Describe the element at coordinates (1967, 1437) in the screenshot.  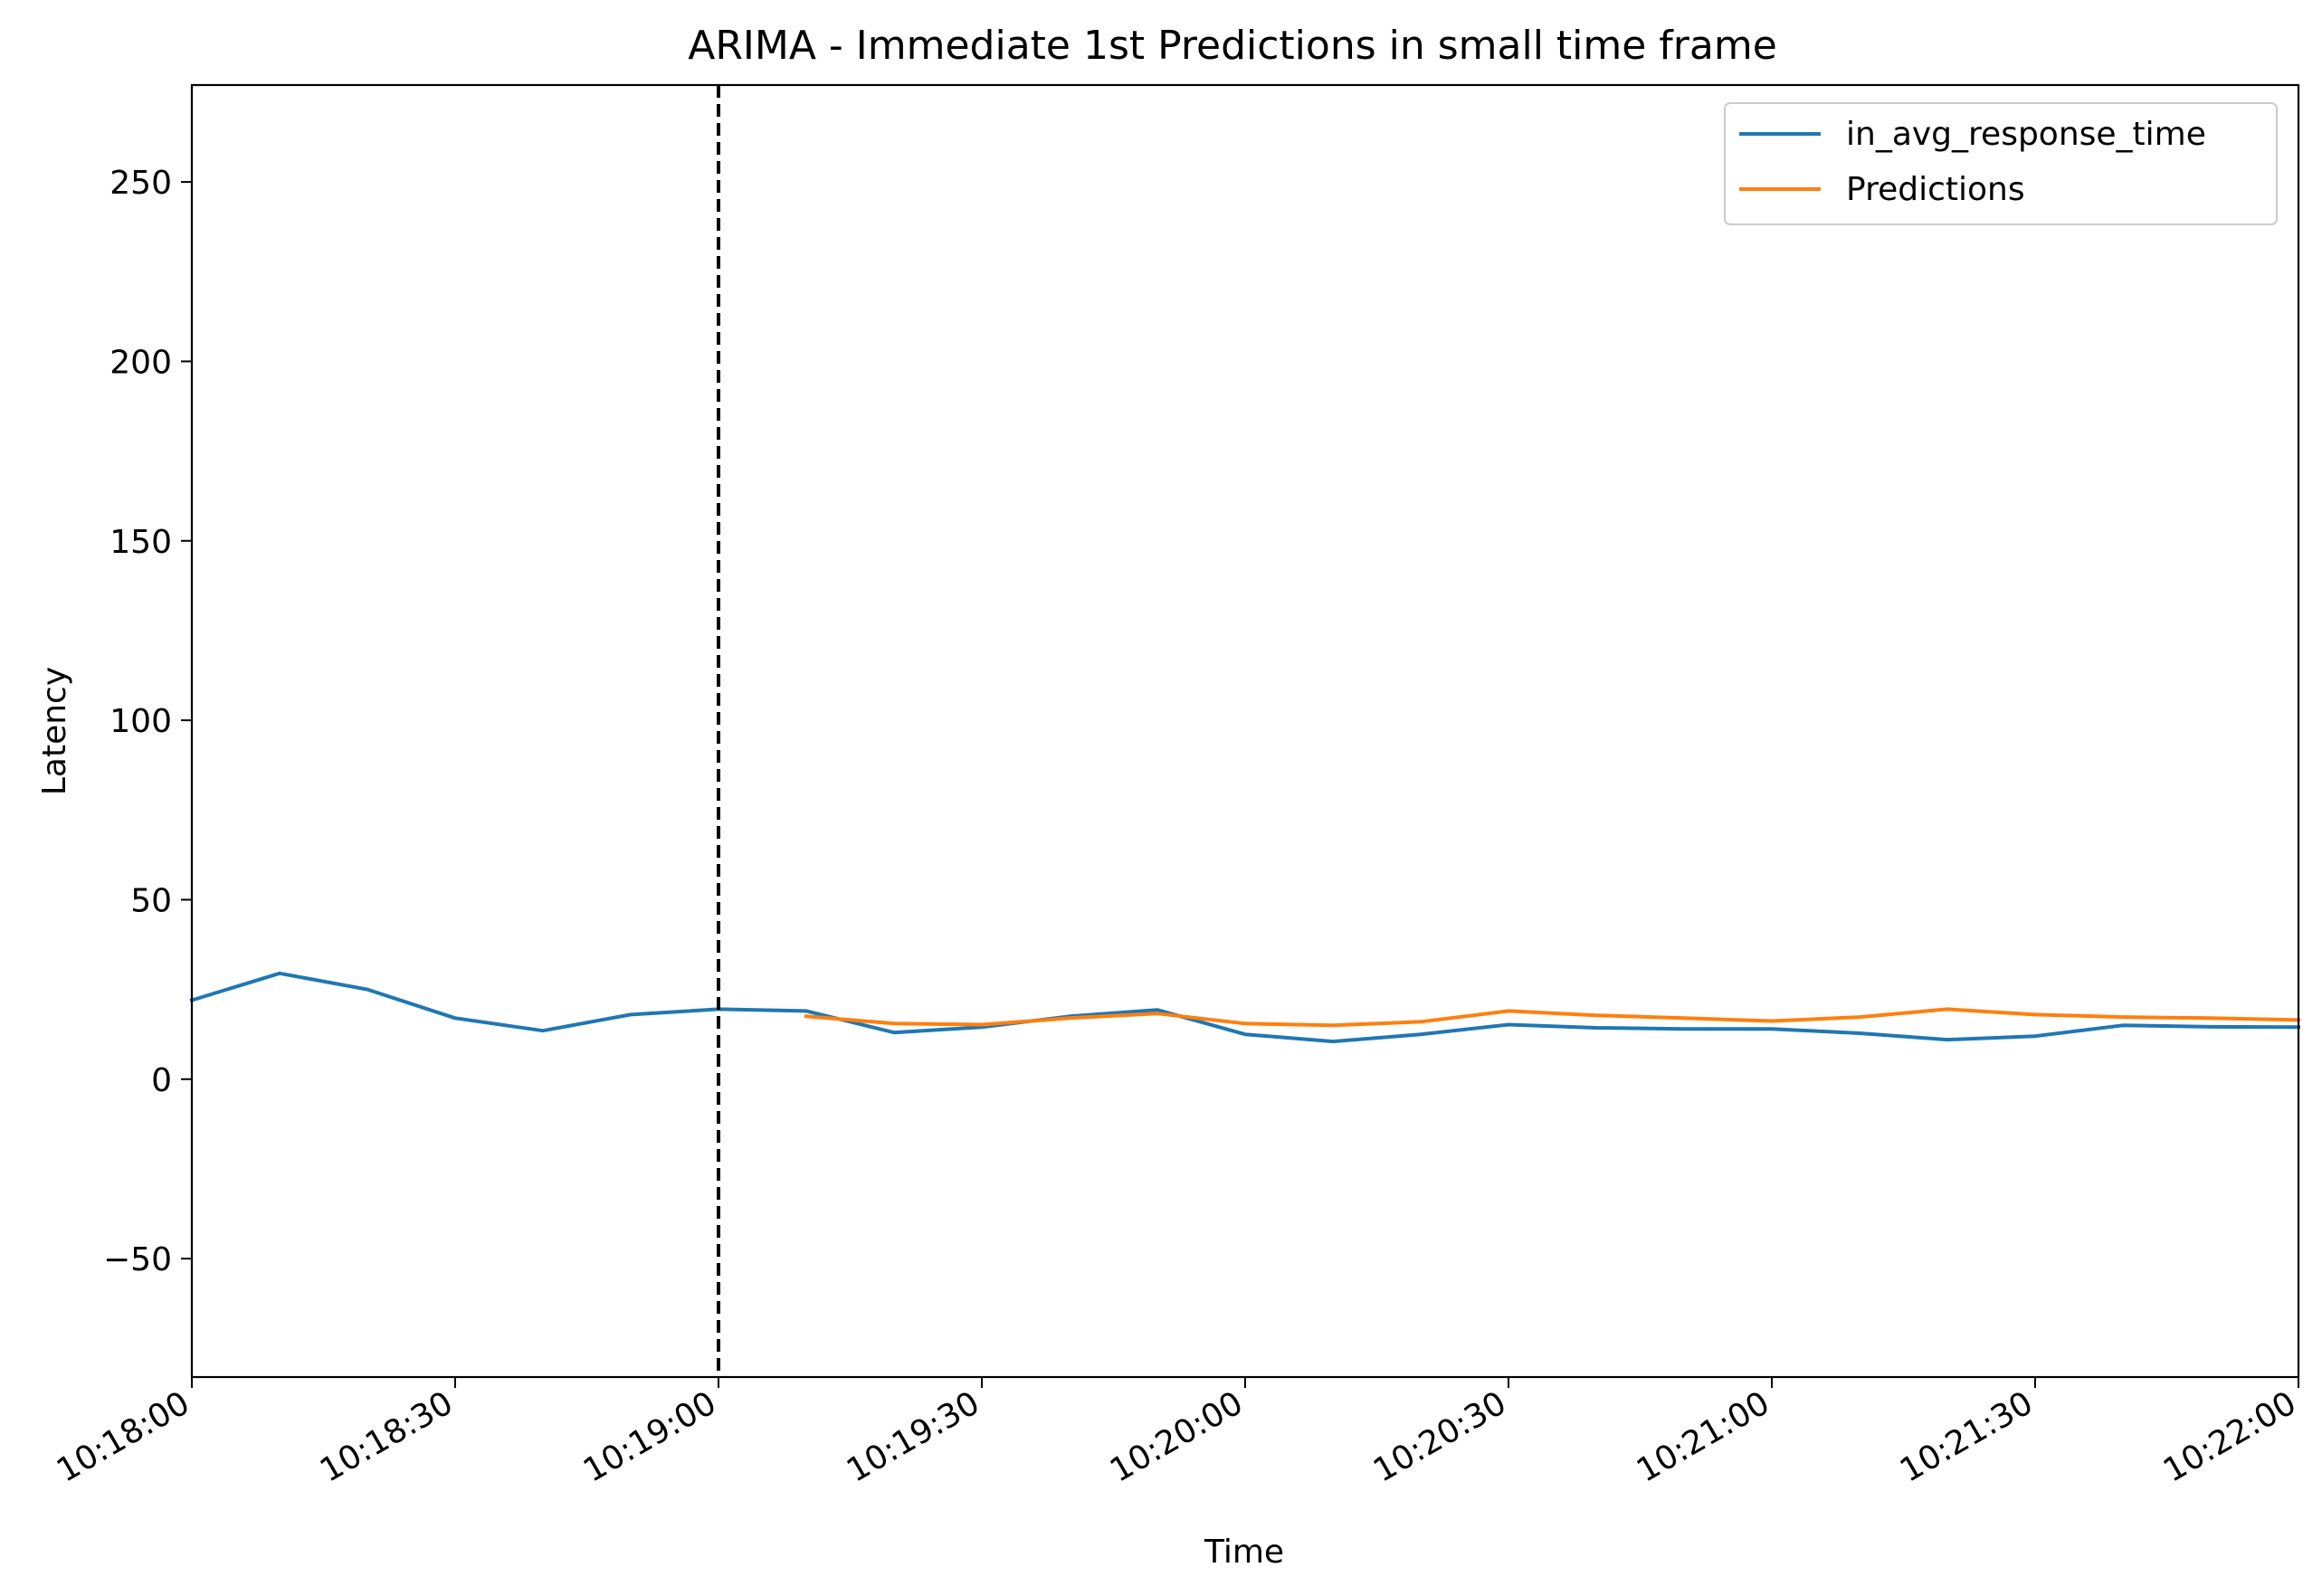
I see `x-tick-label: 10:21:30` at that location.